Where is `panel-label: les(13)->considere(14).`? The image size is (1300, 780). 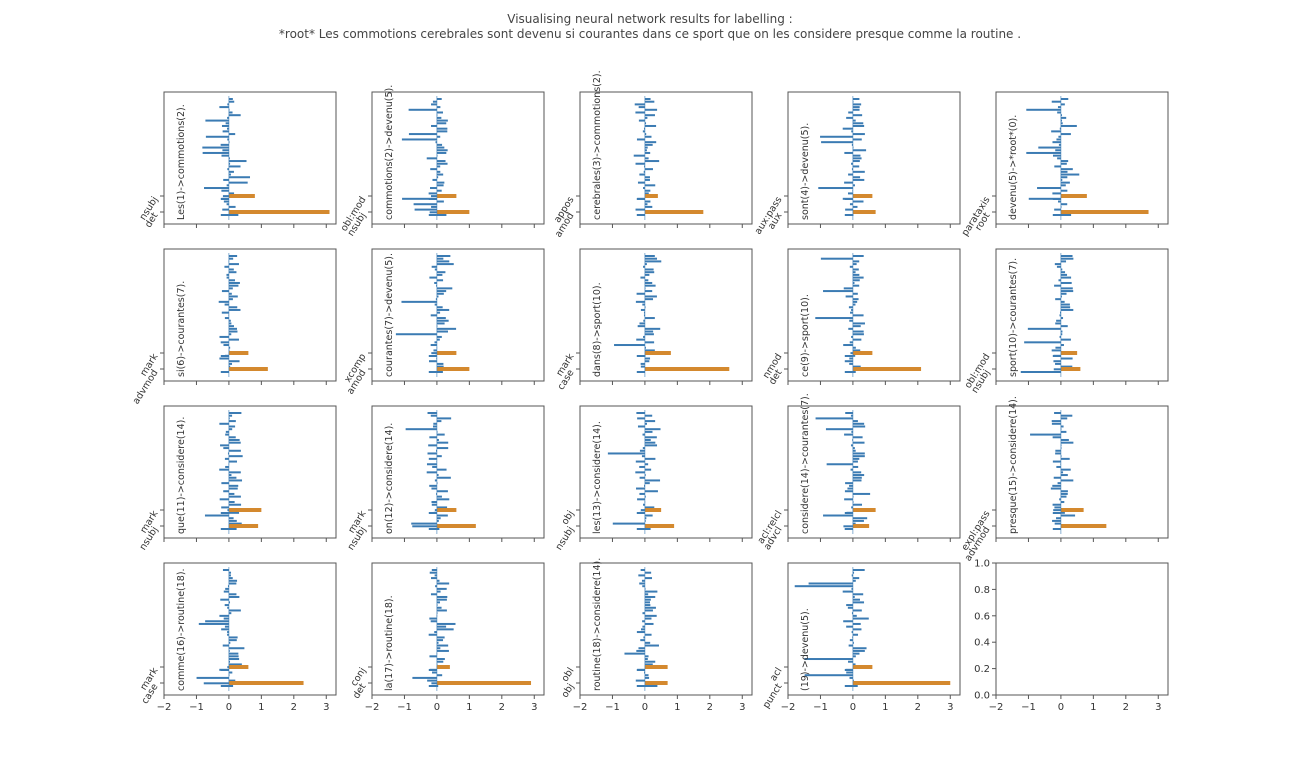
panel-label: les(13)->considere(14). is located at coordinates (597, 477).